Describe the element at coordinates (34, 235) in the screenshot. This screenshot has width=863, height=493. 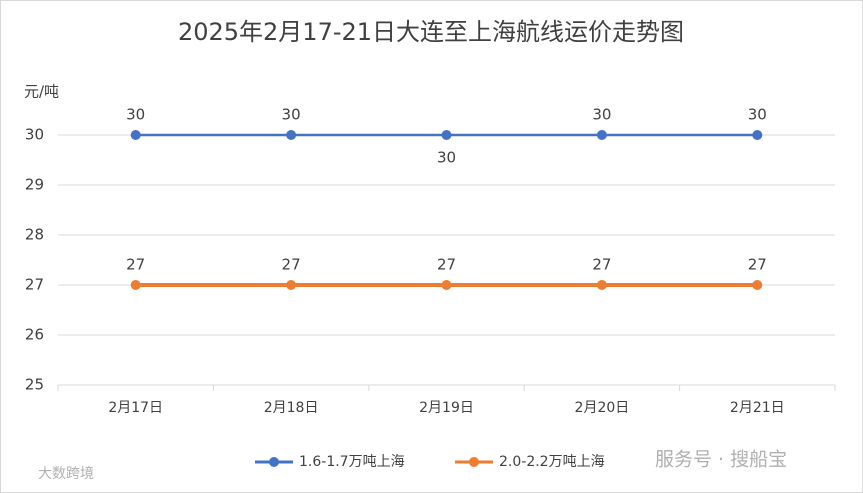
I see `y-tick-label: 28` at that location.